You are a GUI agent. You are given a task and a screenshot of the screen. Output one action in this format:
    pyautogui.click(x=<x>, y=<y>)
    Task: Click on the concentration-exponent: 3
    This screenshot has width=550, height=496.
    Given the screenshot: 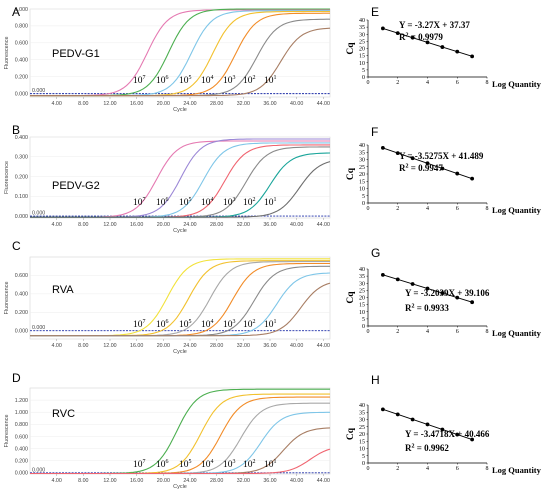 What is the action you would take?
    pyautogui.click(x=234, y=322)
    